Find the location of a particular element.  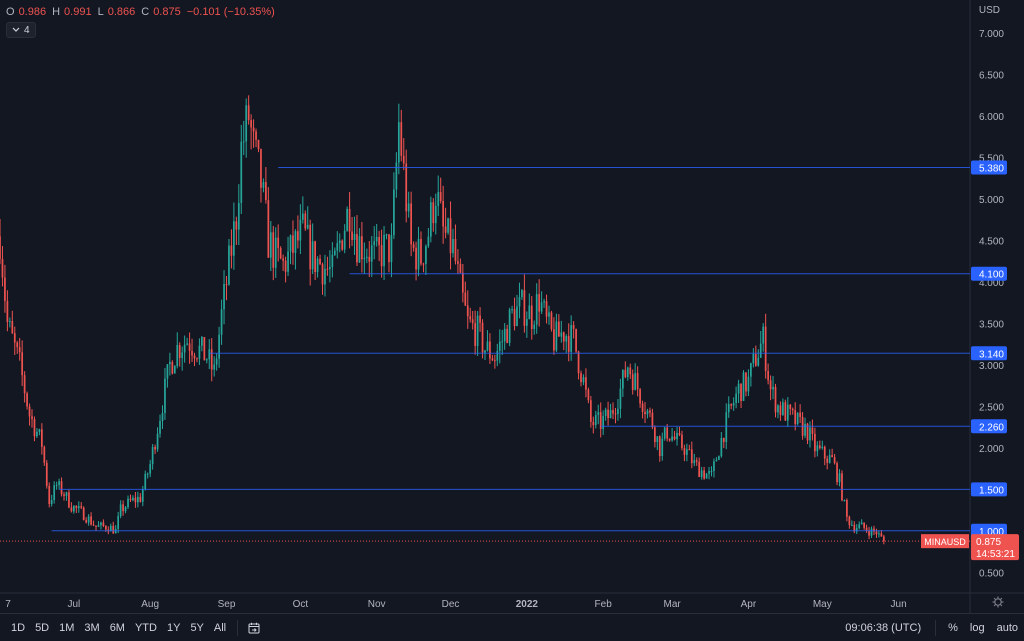

range-button-5d: 5D is located at coordinates (42, 627).